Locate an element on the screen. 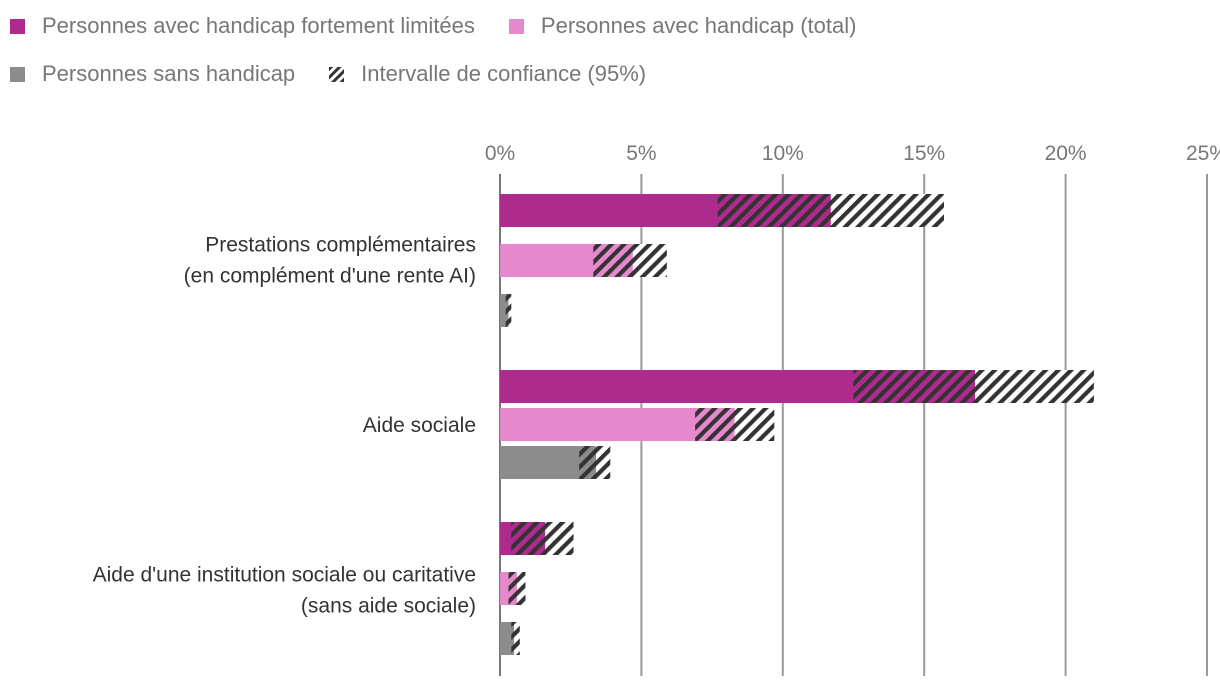 This screenshot has width=1220, height=686. legend-swatch-strongly-limited is located at coordinates (17, 26).